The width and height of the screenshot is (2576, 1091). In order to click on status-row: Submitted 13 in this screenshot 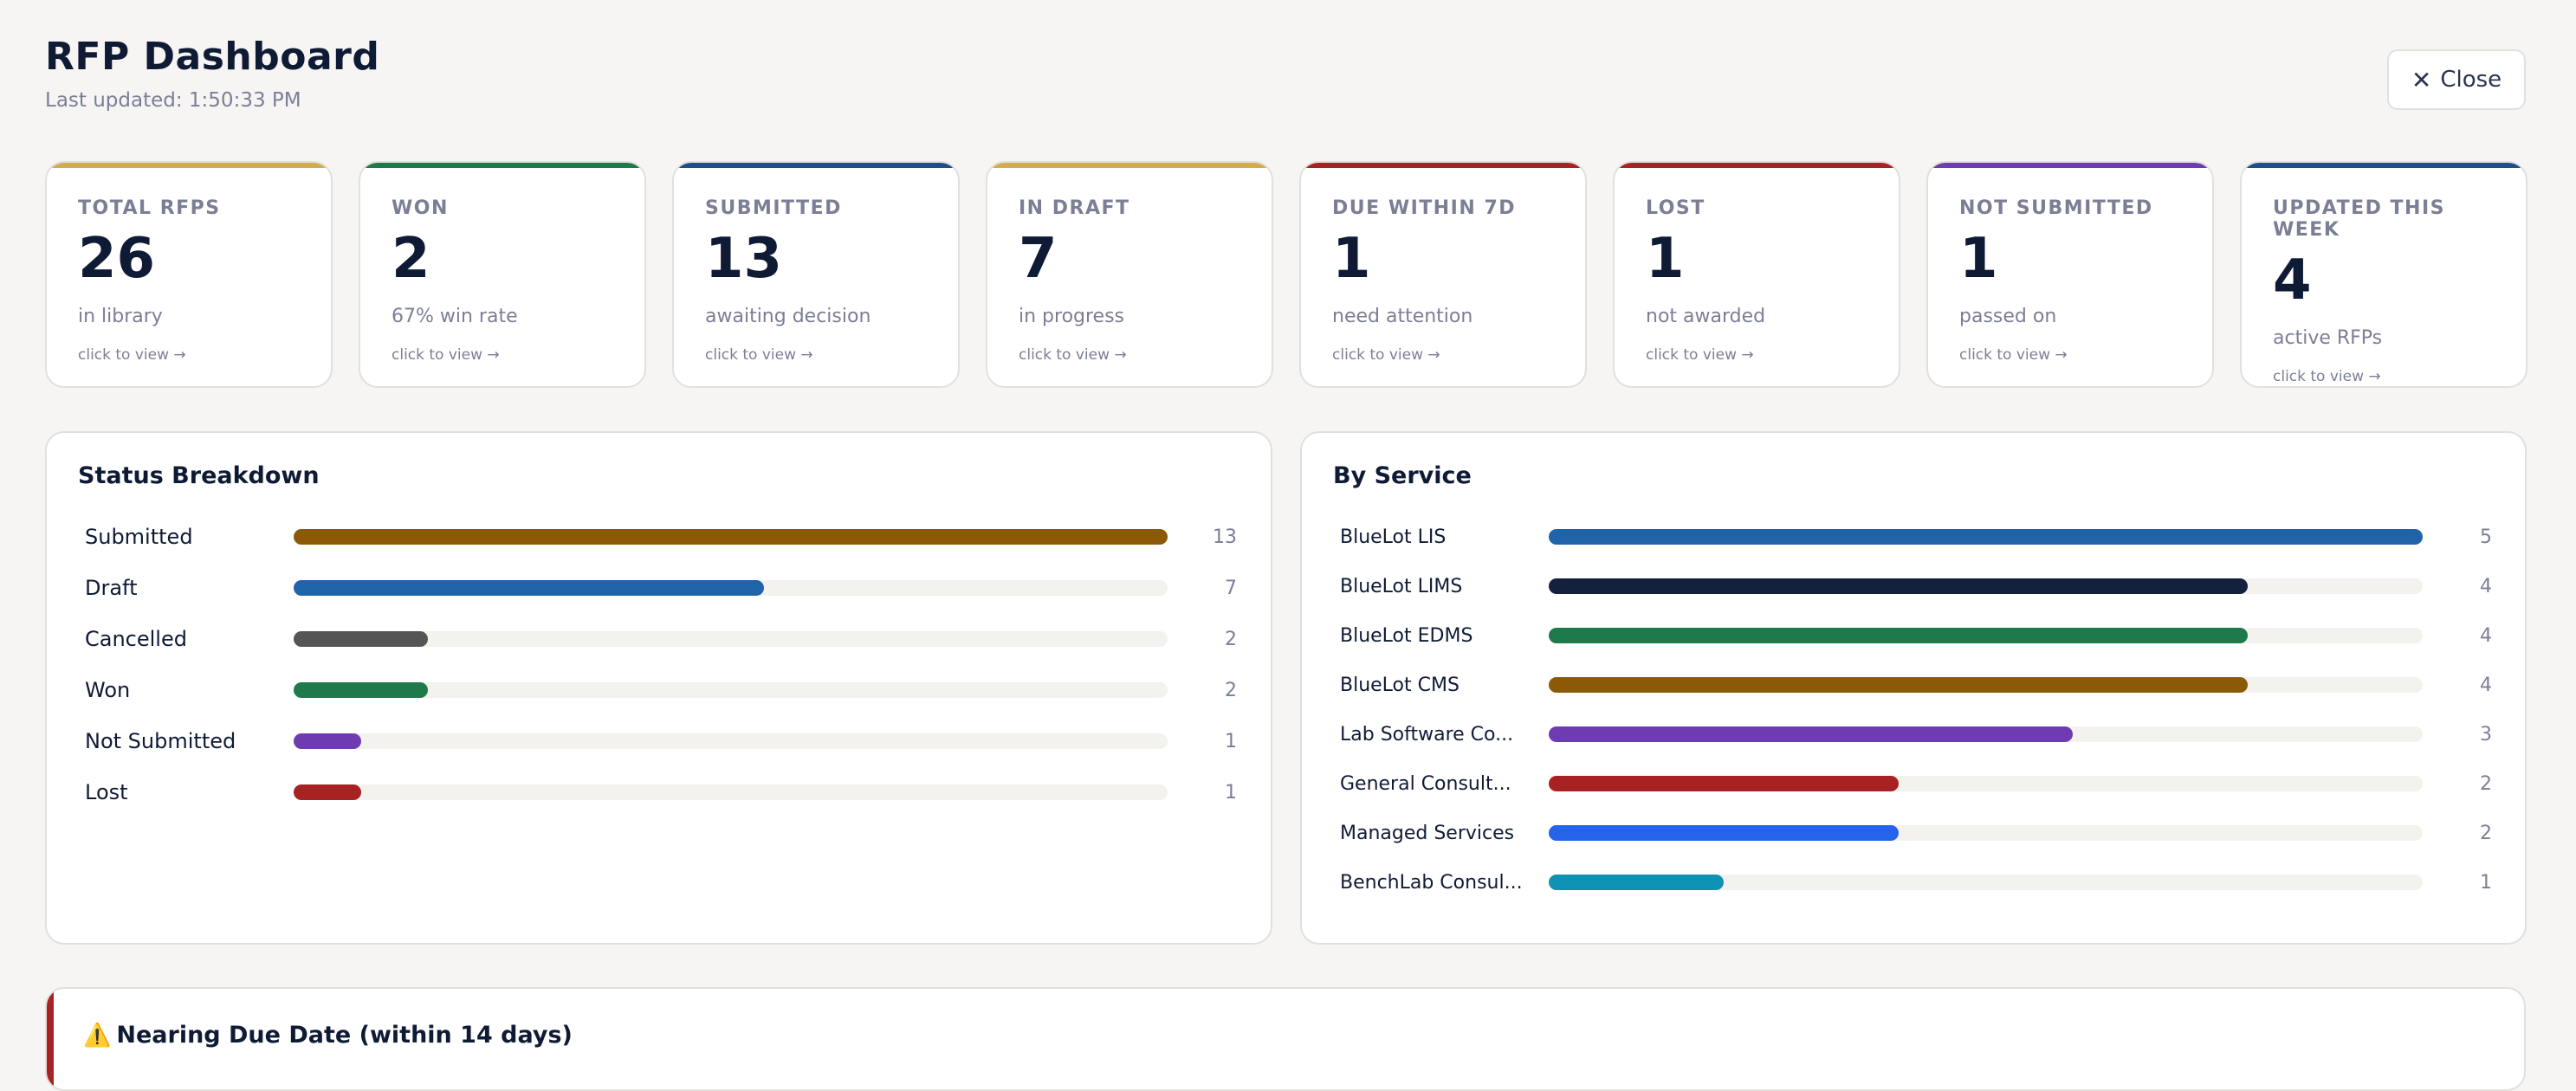, I will do `click(661, 537)`.